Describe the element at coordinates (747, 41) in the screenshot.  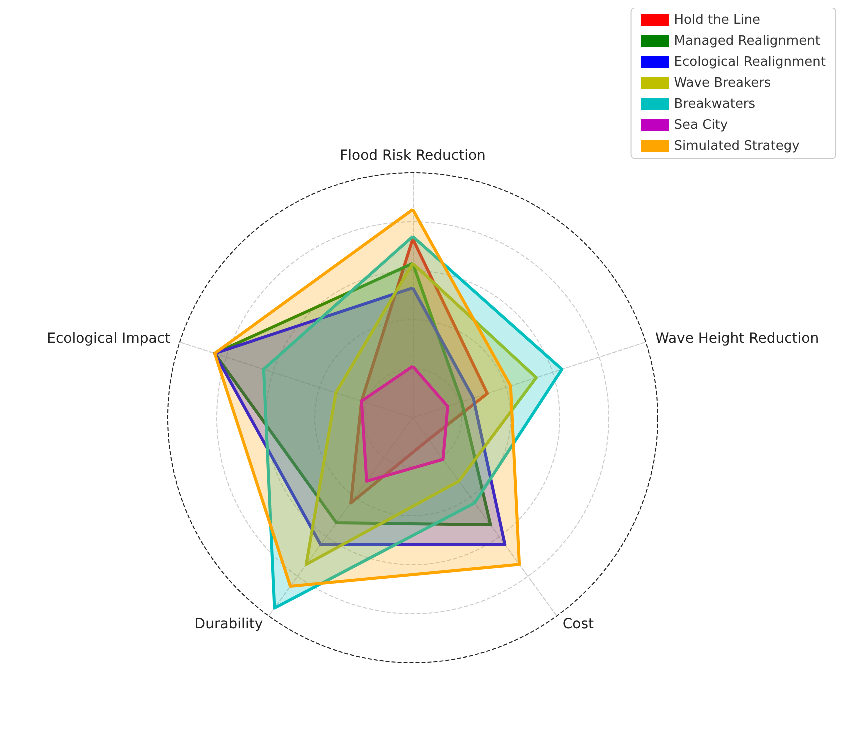
I see `legend-label: Managed Realignment` at that location.